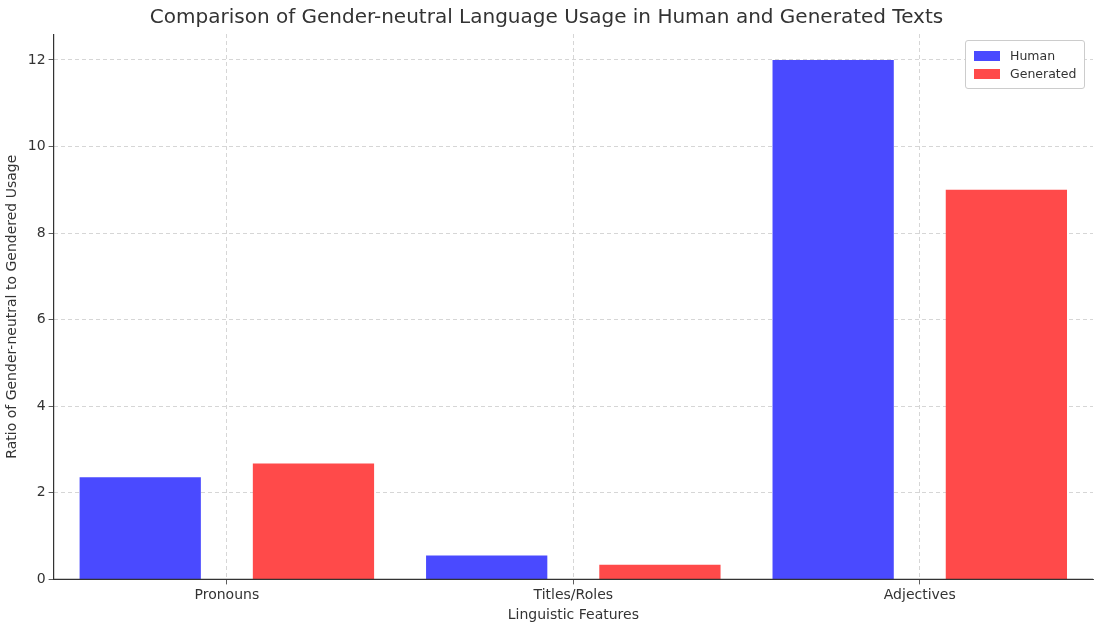 Image resolution: width=1099 pixels, height=624 pixels. What do you see at coordinates (41, 231) in the screenshot?
I see `y-tick-label: 8` at bounding box center [41, 231].